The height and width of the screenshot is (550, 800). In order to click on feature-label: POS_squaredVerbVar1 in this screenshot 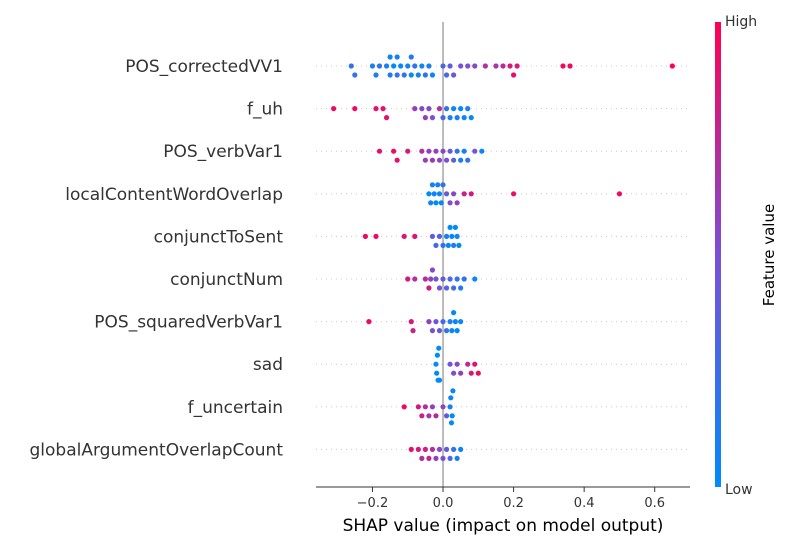, I will do `click(188, 323)`.